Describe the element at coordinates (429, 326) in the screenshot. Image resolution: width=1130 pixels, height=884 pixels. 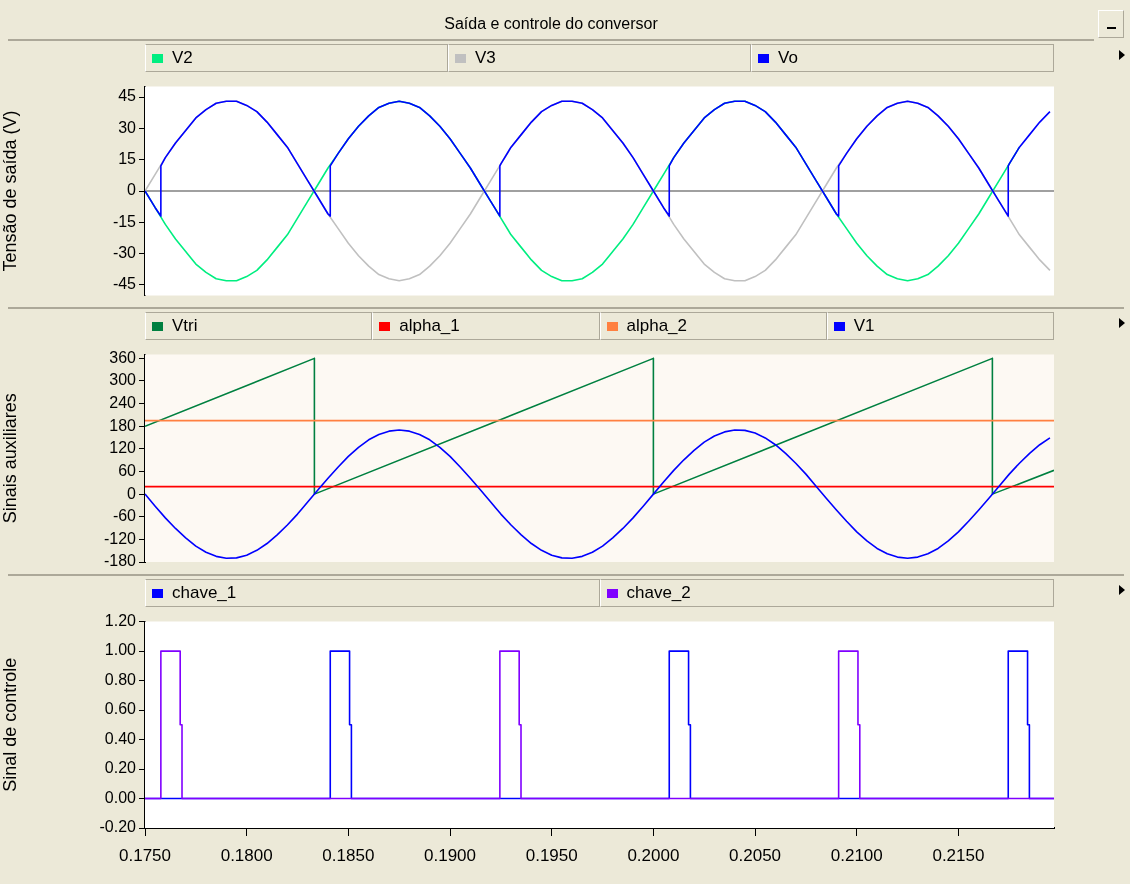
I see `legend-label: alpha_1` at that location.